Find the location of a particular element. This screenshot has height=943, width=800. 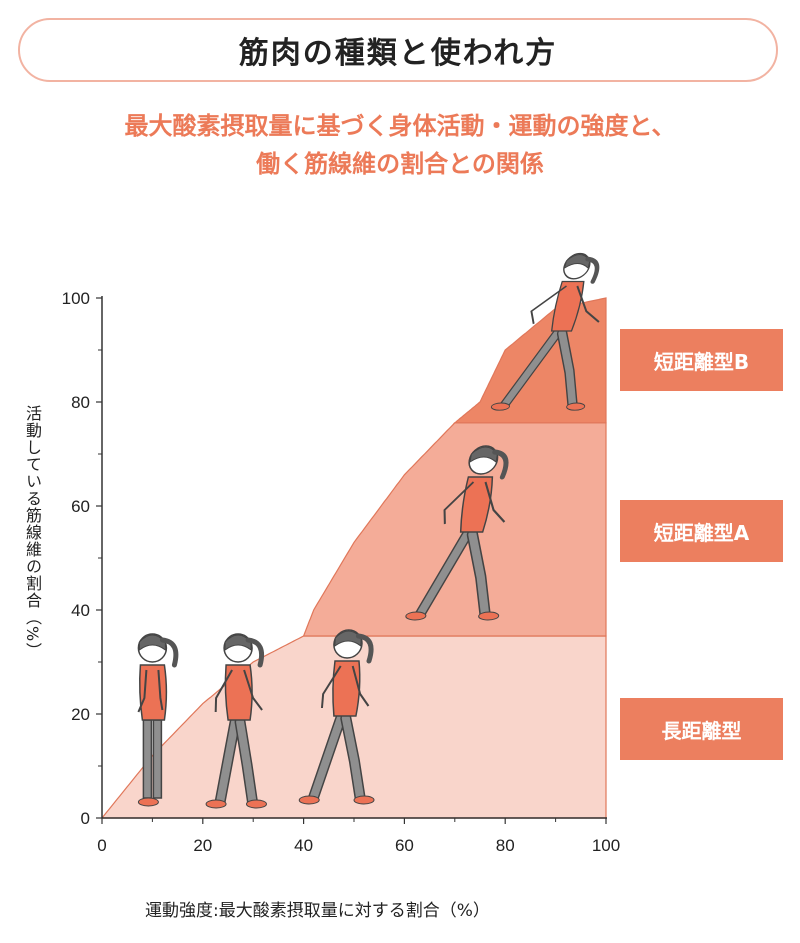

y-tick-label: 60 is located at coordinates (80, 506).